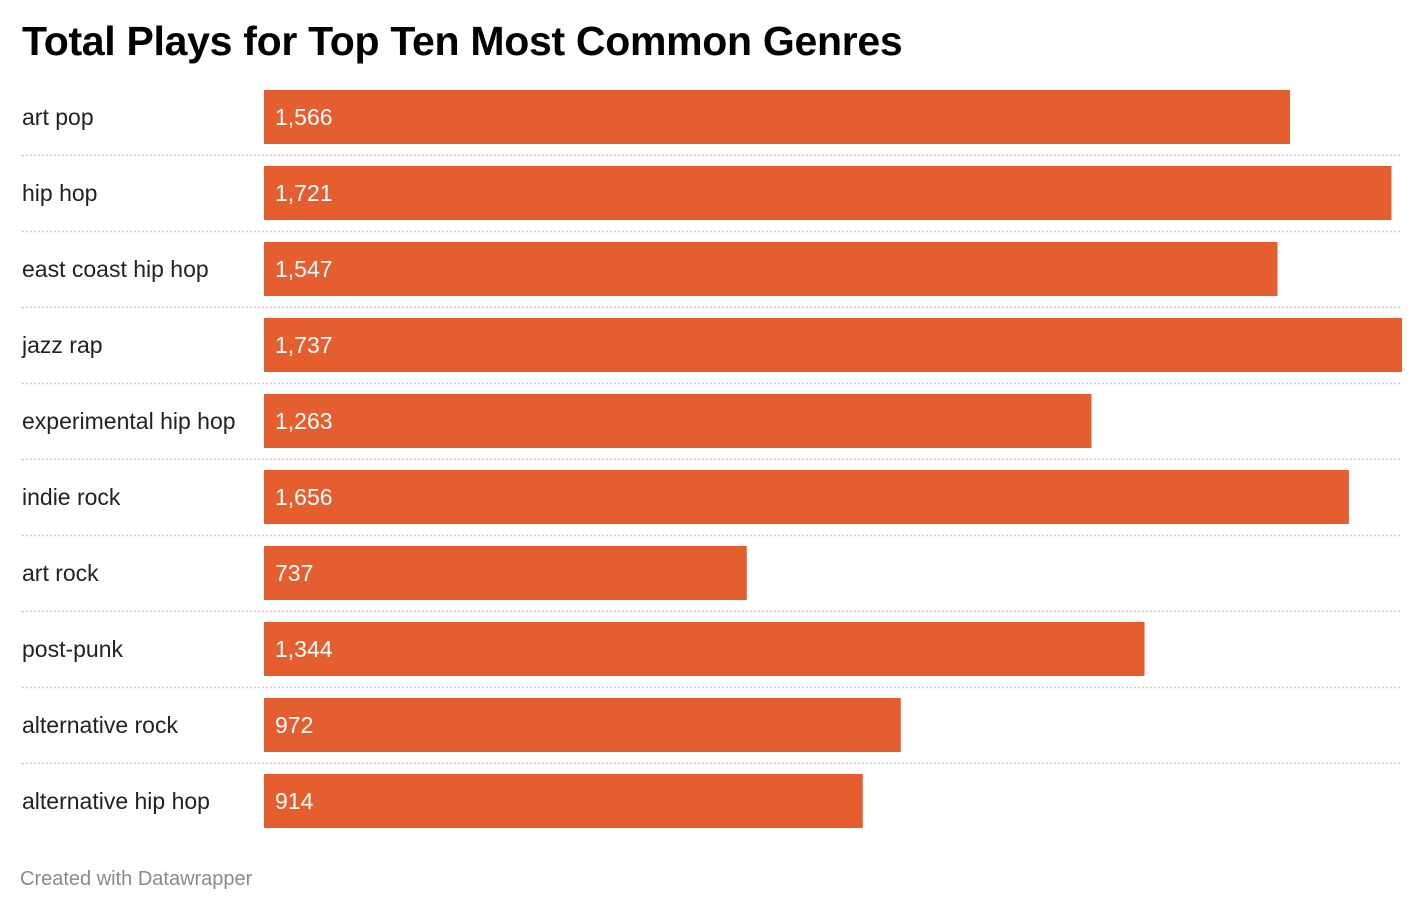  Describe the element at coordinates (62, 345) in the screenshot. I see `category-label: jazz rap` at that location.